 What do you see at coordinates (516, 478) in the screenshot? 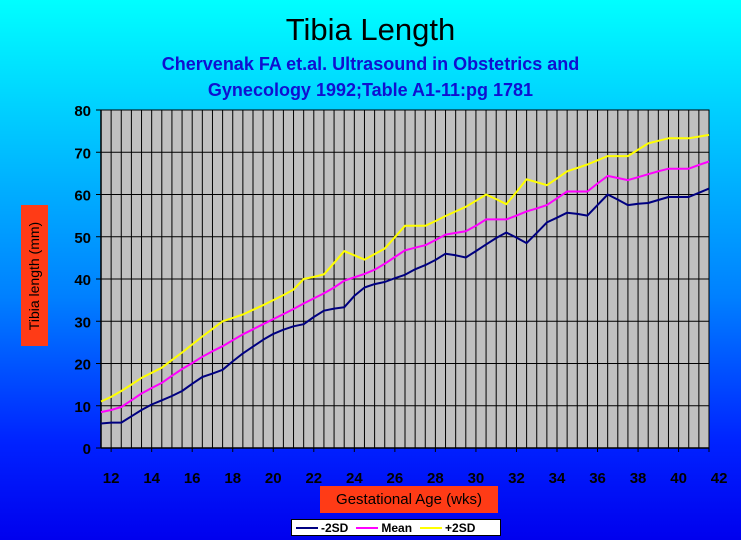
I see `x-tick-label: 32` at bounding box center [516, 478].